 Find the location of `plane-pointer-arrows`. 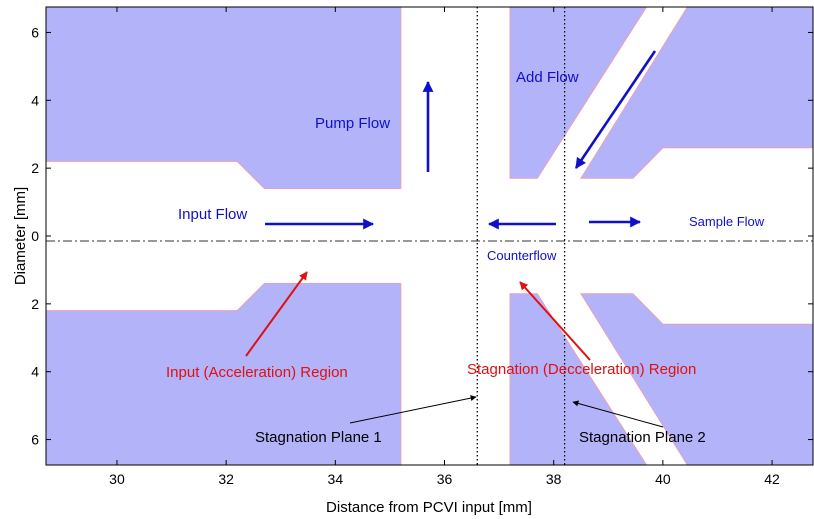

plane-pointer-arrows is located at coordinates (506, 411).